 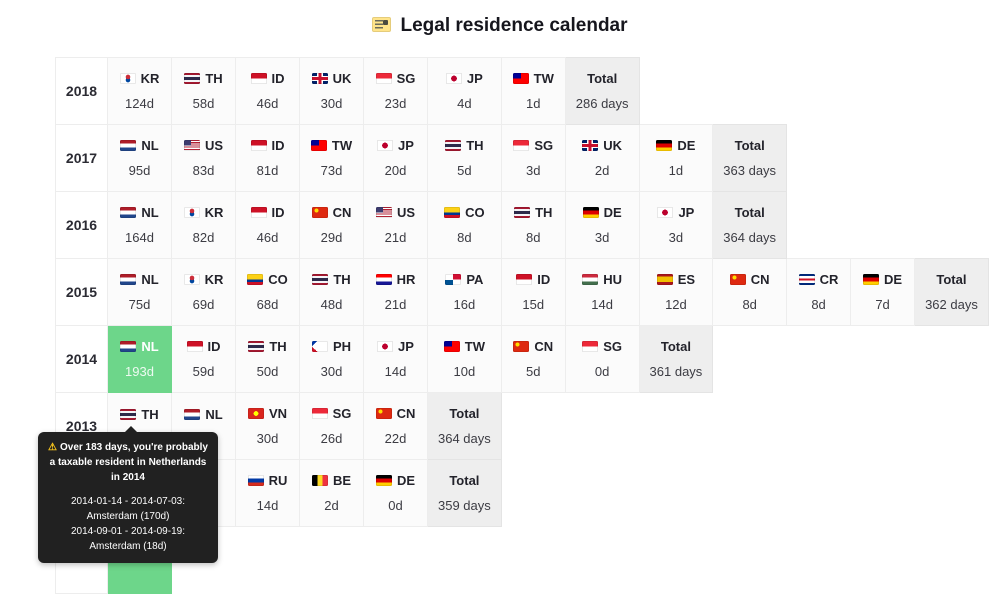 I want to click on flag-us-icon, so click(x=383, y=212).